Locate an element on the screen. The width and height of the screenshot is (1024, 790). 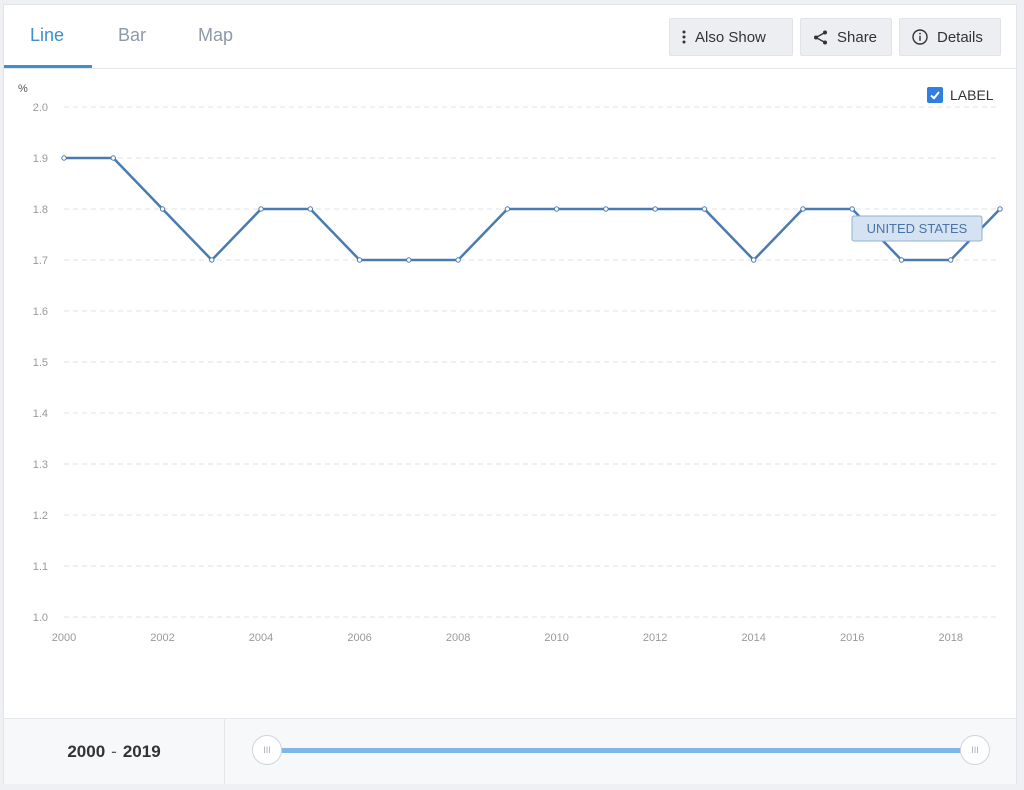
label-toggle: LABEL is located at coordinates (960, 95).